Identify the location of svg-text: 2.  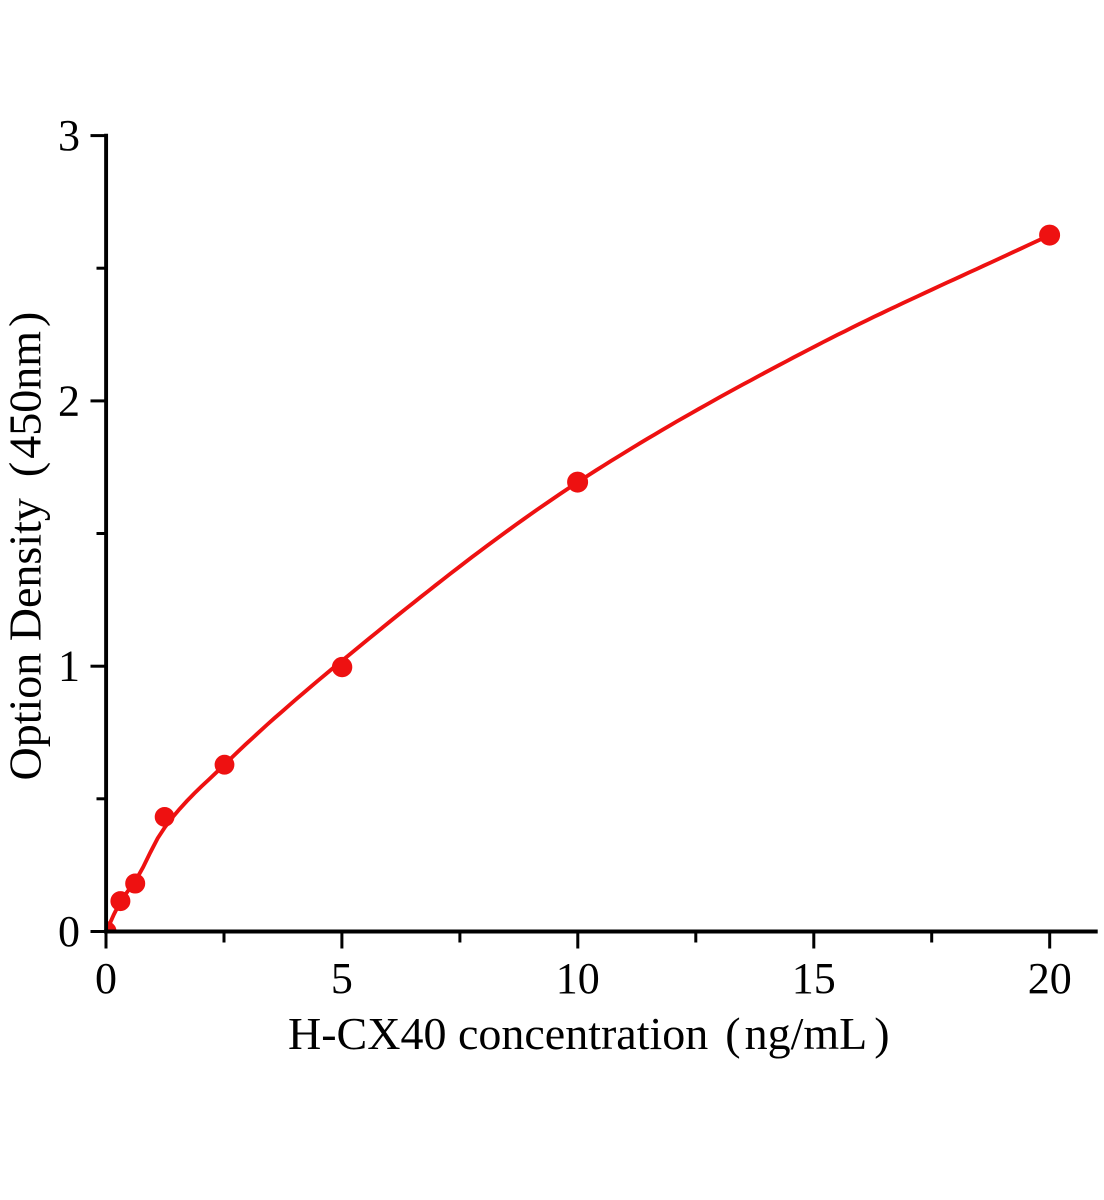
(69, 400).